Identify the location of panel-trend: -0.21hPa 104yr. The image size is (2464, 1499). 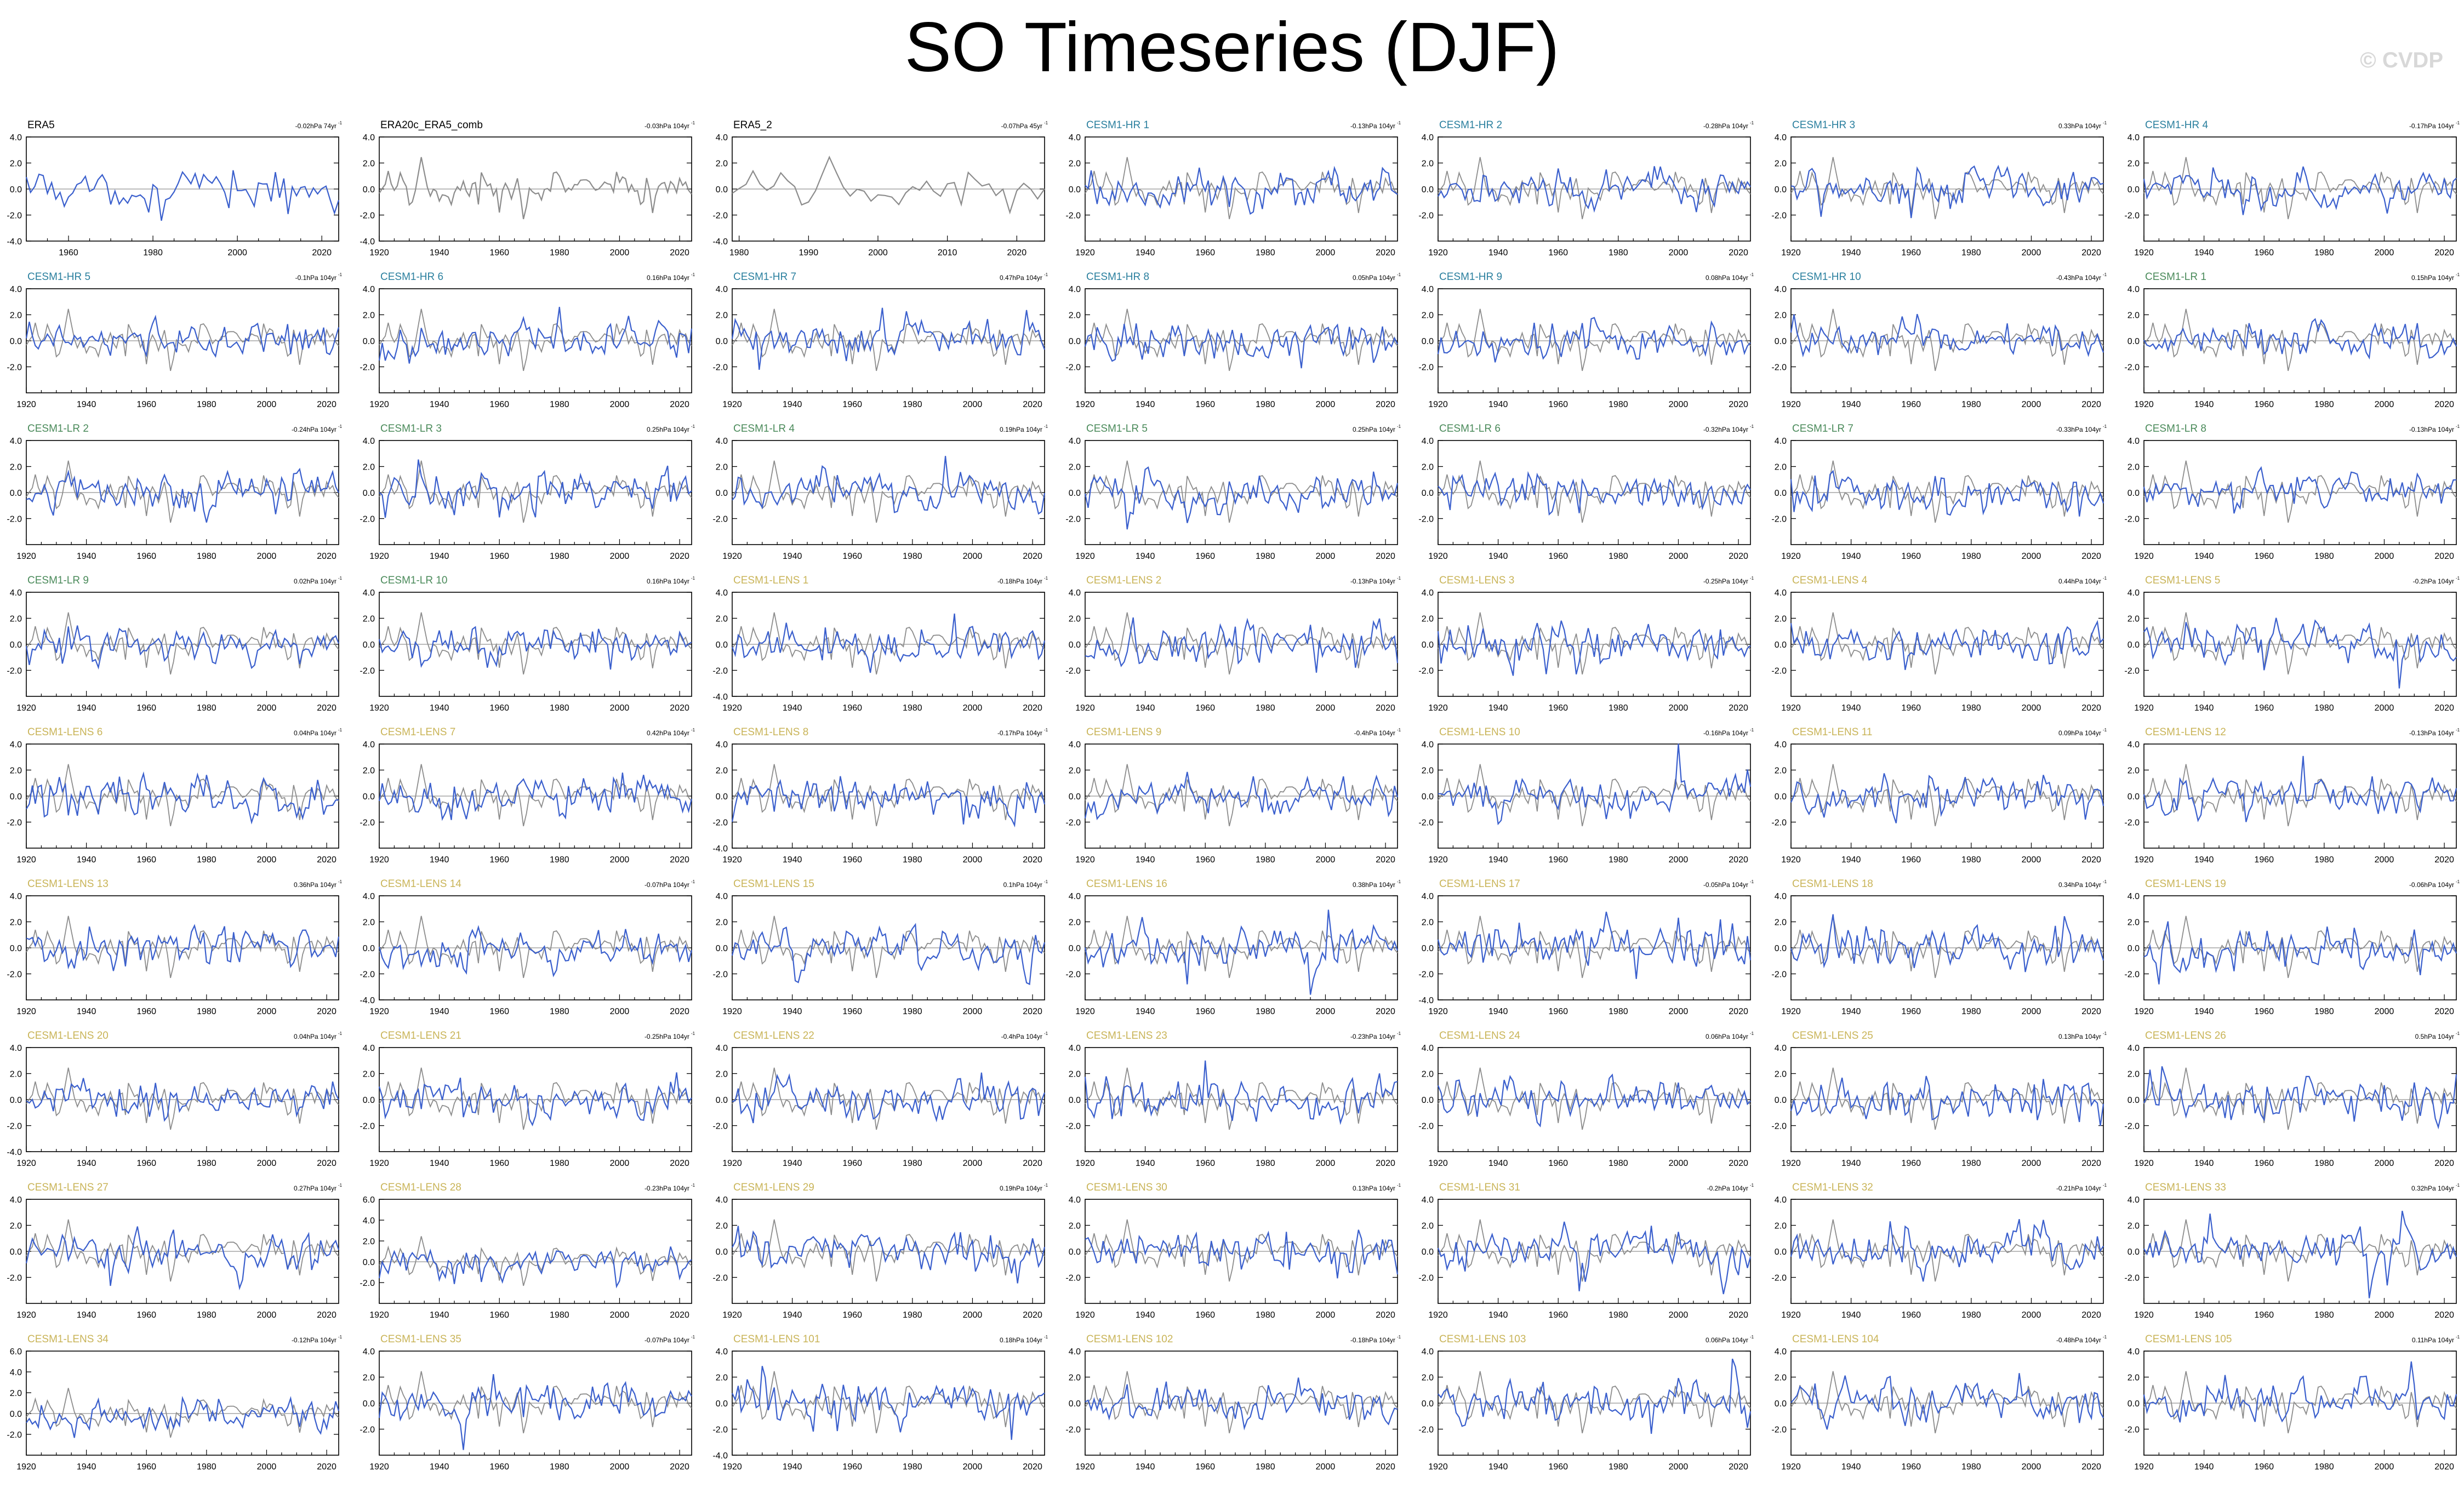
(2078, 1188).